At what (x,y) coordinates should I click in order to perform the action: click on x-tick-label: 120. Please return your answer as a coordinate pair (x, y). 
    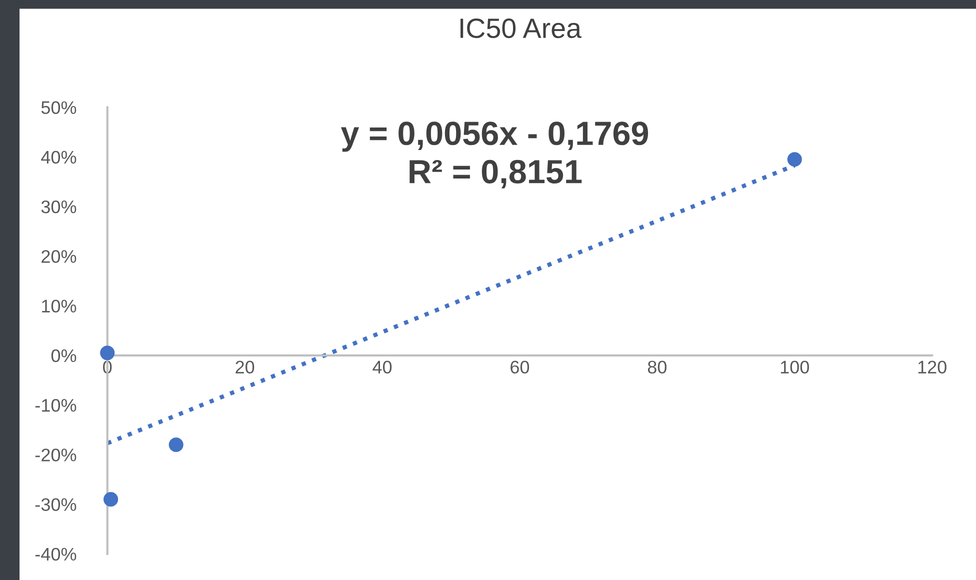
    Looking at the image, I should click on (932, 367).